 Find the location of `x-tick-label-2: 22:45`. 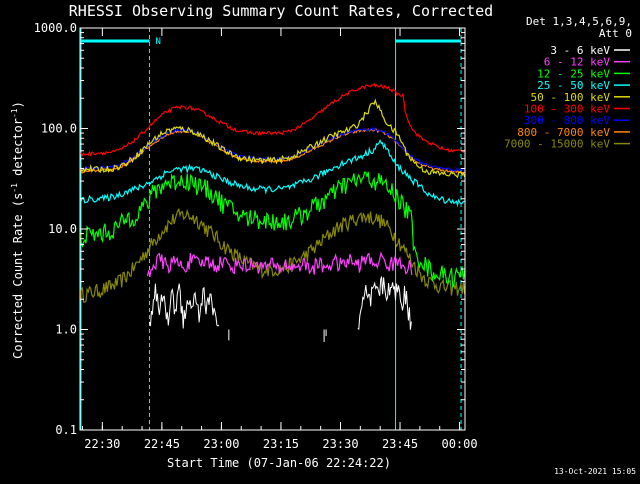

x-tick-label-2: 22:45 is located at coordinates (162, 444).